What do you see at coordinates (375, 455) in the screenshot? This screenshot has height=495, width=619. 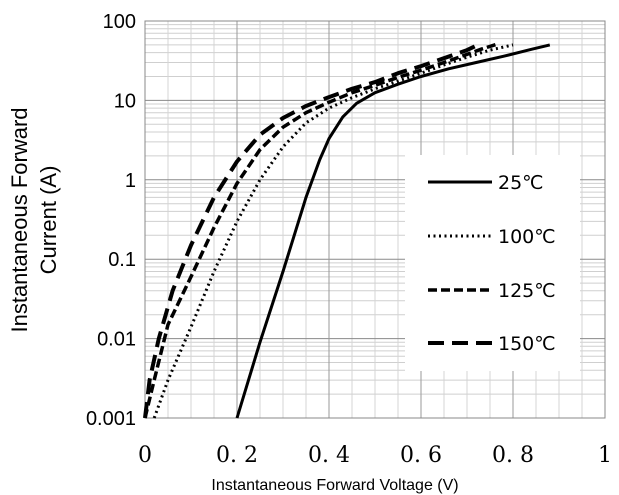 I see `x-tick-labels: 0 0. 2 0. 4 0. 6 0. 8 1` at bounding box center [375, 455].